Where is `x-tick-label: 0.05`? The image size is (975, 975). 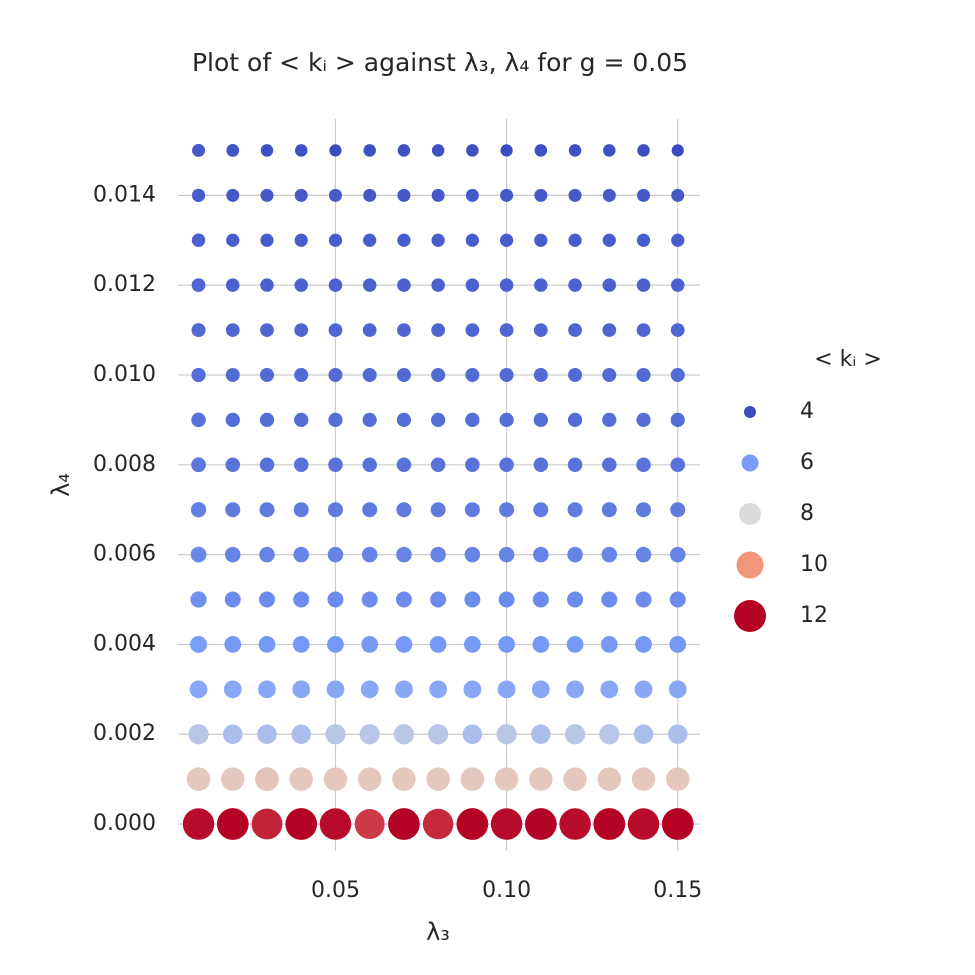
x-tick-label: 0.05 is located at coordinates (335, 890).